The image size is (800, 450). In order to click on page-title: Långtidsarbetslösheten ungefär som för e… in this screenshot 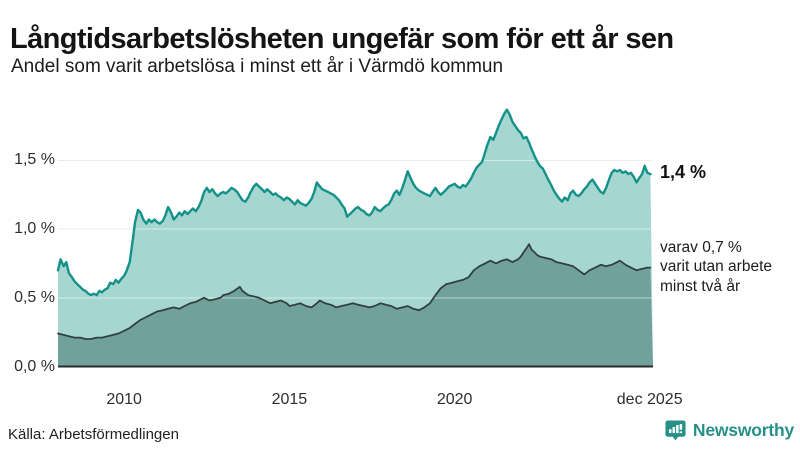, I will do `click(342, 39)`.